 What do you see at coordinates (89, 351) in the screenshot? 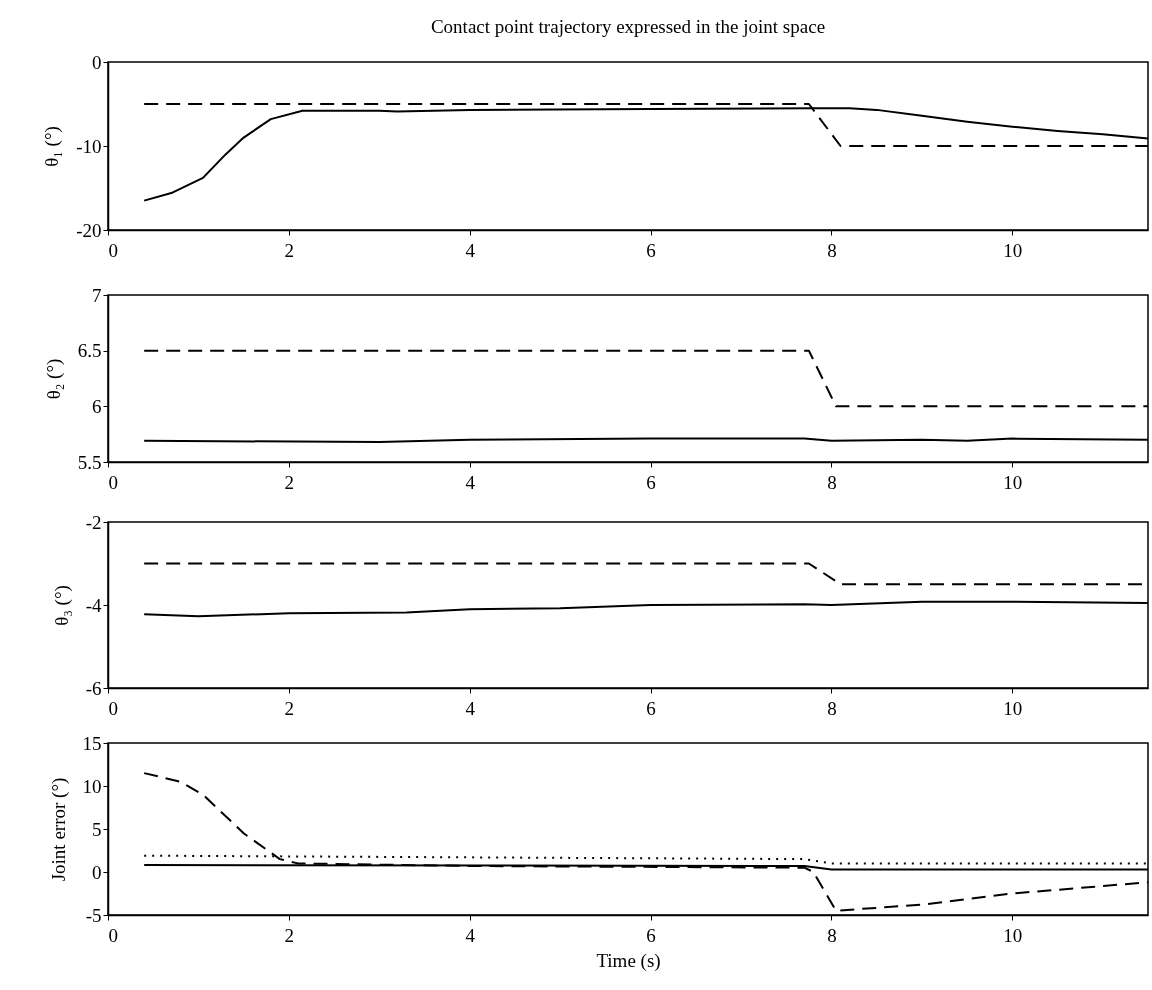
I see `y-tick-label: 6.5` at bounding box center [89, 351].